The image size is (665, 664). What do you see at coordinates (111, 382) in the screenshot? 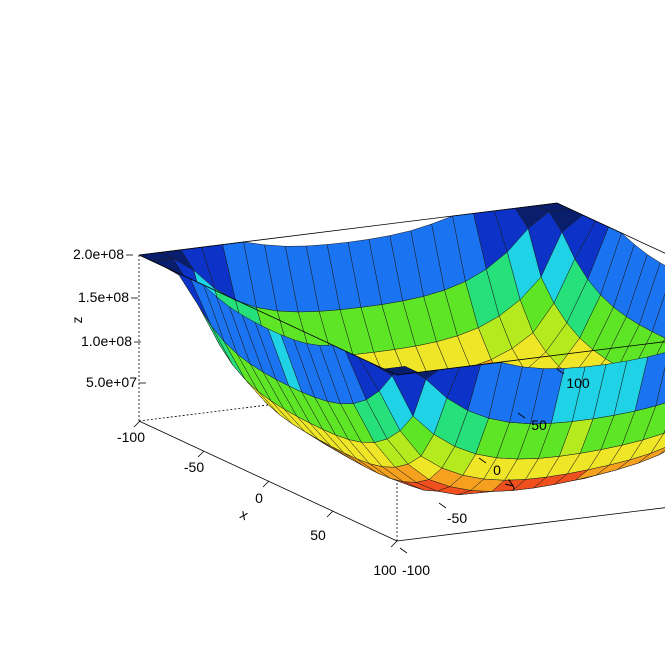
I see `z-tick-label: 5.0e+07` at bounding box center [111, 382].